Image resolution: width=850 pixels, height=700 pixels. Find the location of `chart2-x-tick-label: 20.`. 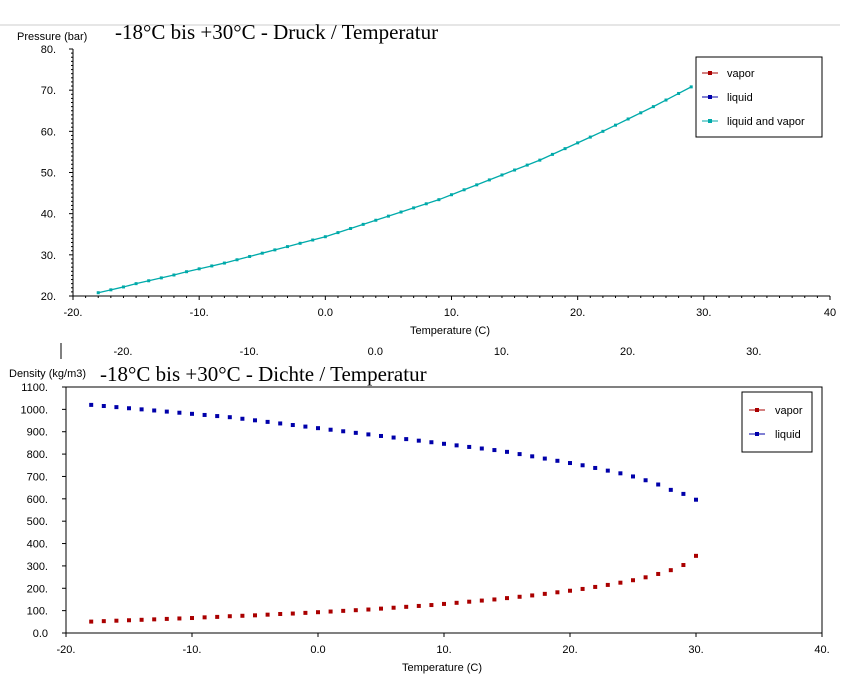

chart2-x-tick-label: 20. is located at coordinates (569, 650).